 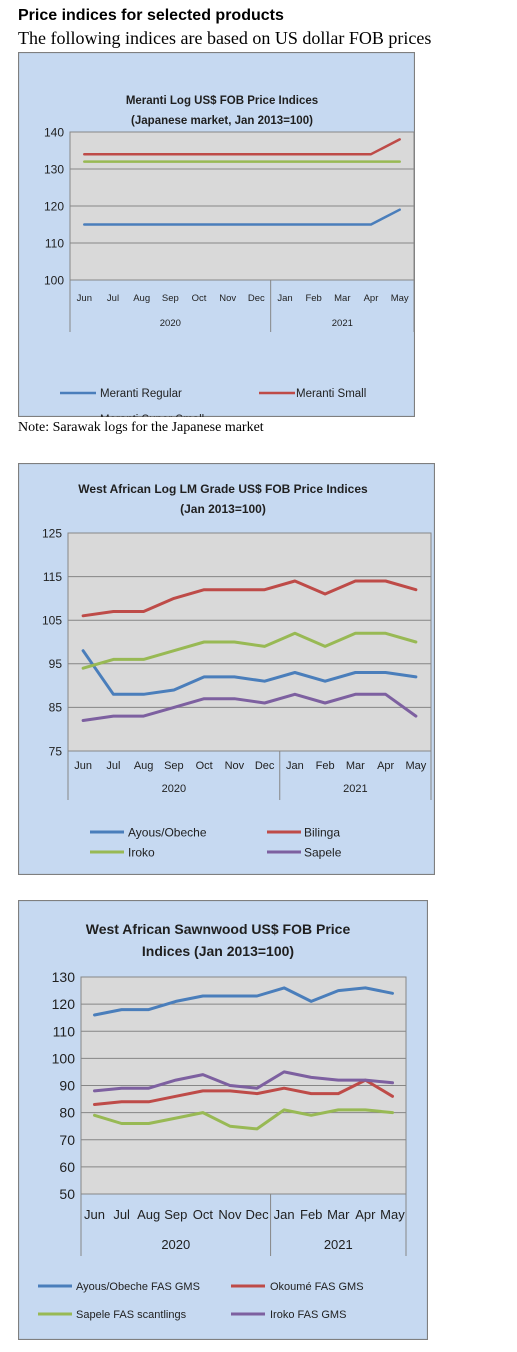 What do you see at coordinates (218, 929) in the screenshot?
I see `chart-title-line: West African Sawnwood US$ FOB Price` at bounding box center [218, 929].